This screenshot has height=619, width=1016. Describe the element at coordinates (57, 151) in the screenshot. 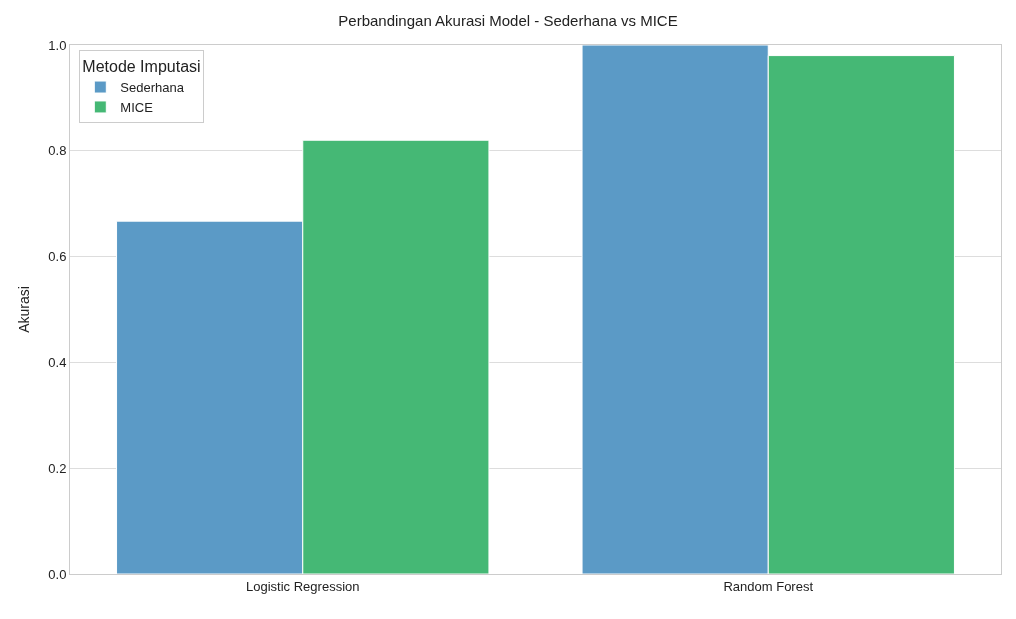

I see `y-tick-label: 0.8` at that location.